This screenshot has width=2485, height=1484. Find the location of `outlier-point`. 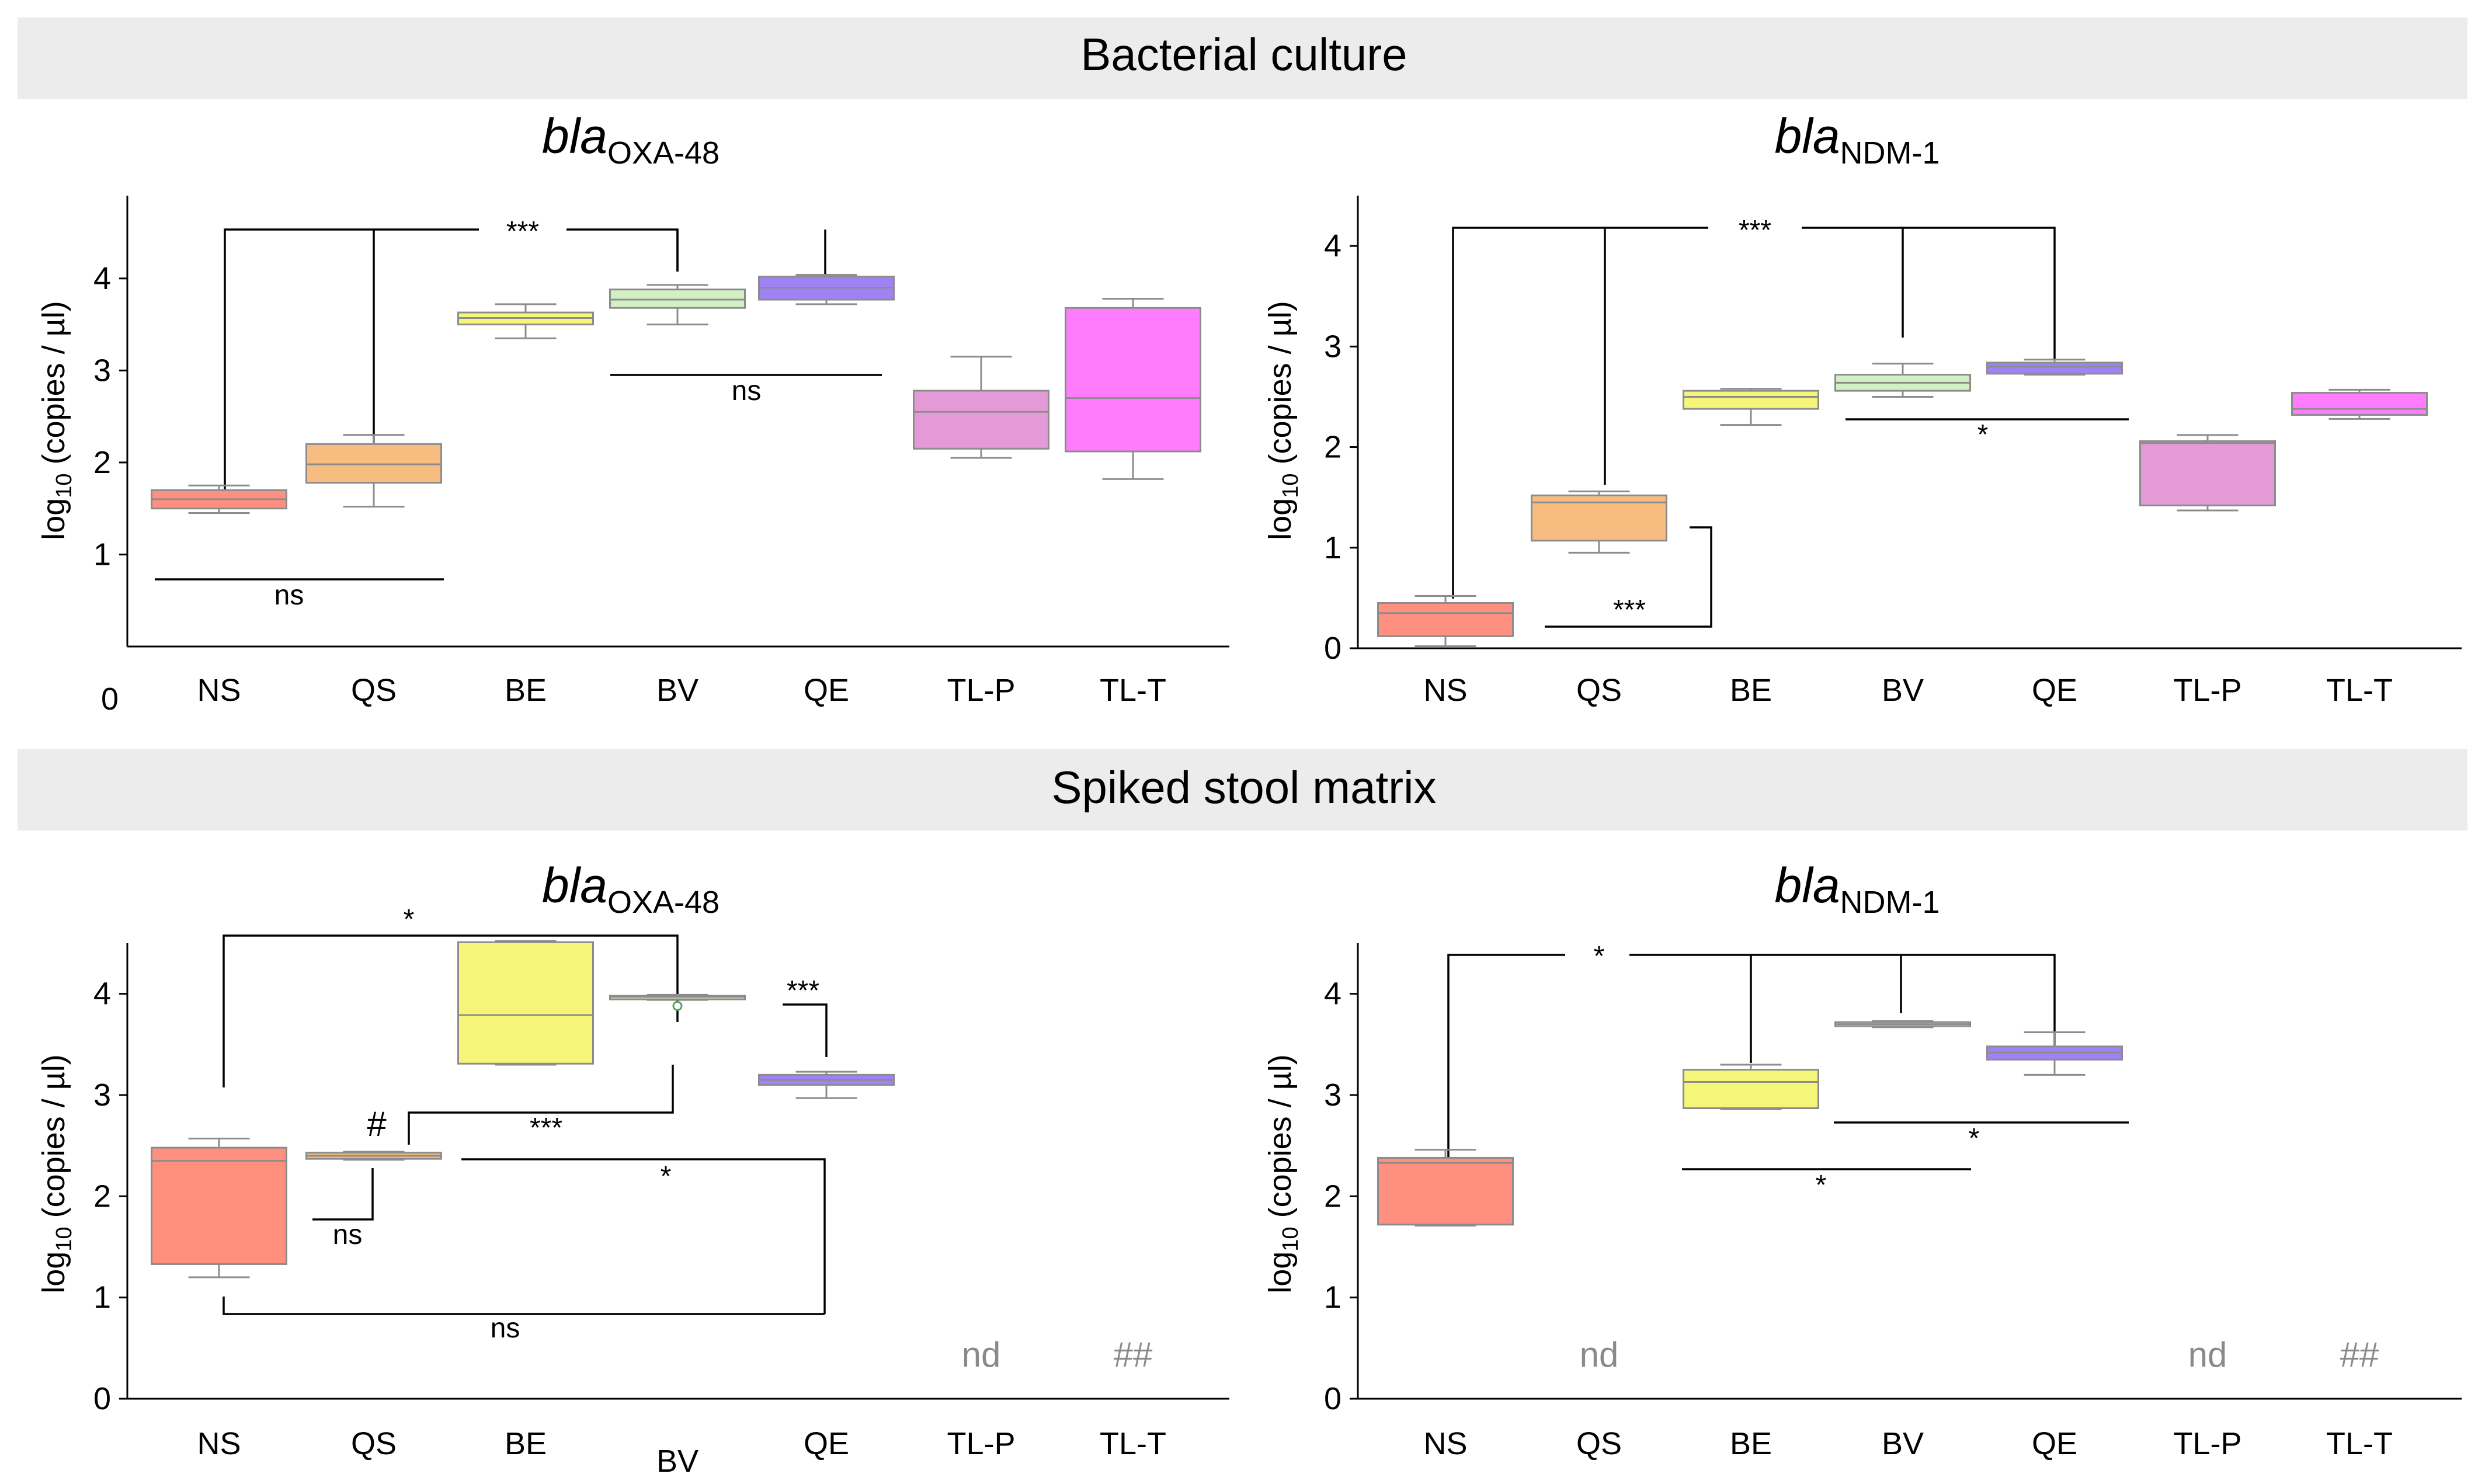

outlier-point is located at coordinates (677, 1005).